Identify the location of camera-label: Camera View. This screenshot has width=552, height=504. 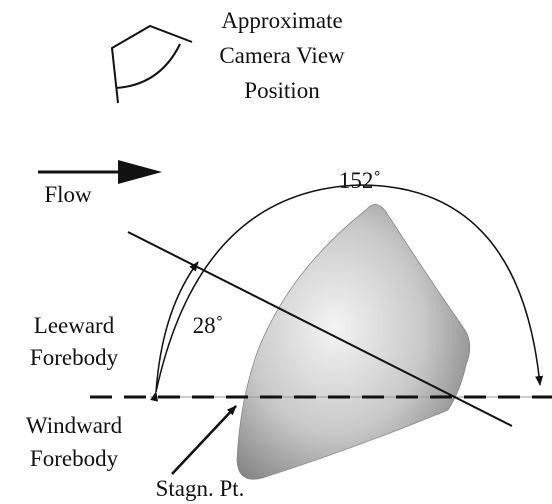
(282, 55).